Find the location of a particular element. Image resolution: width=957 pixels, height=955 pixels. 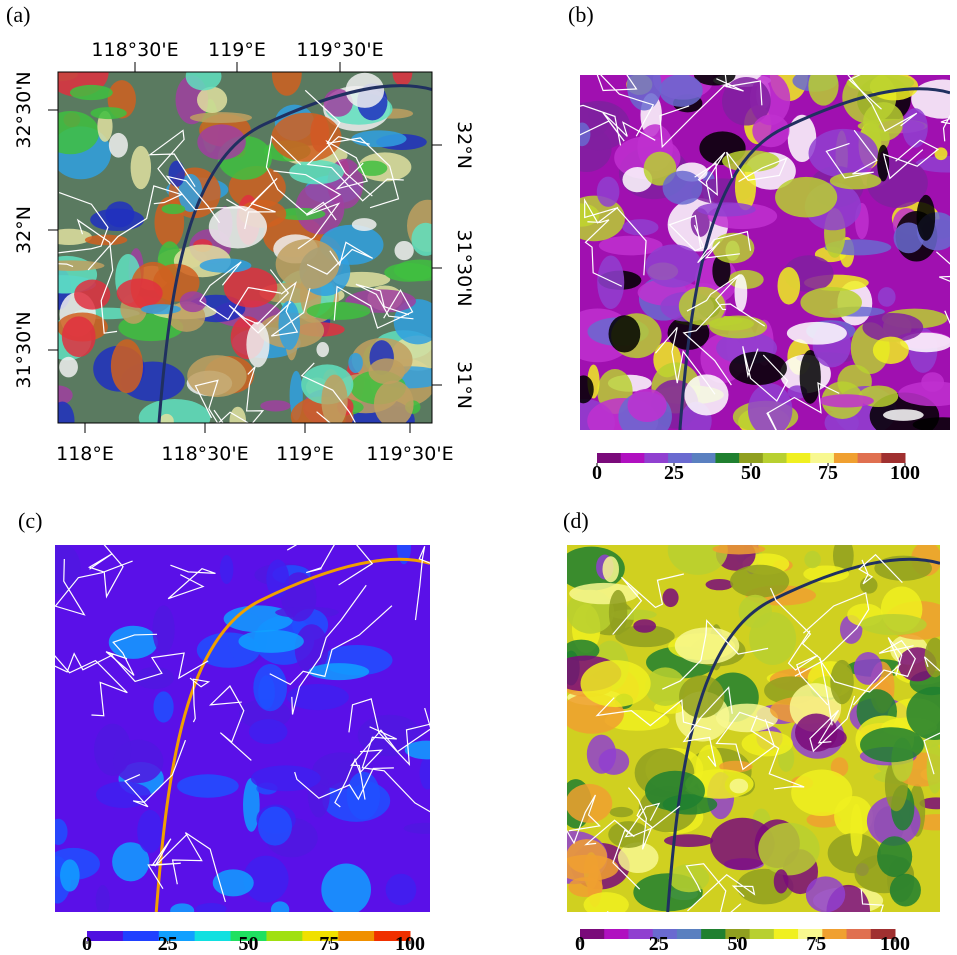

map-layer is located at coordinates (765, 252).